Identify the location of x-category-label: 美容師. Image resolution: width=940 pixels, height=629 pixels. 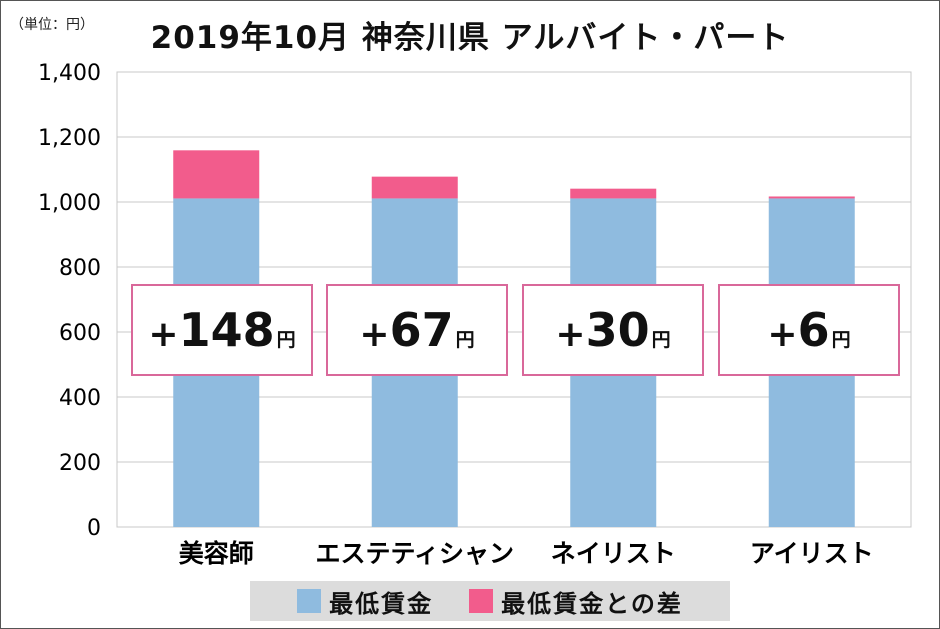
(216, 553).